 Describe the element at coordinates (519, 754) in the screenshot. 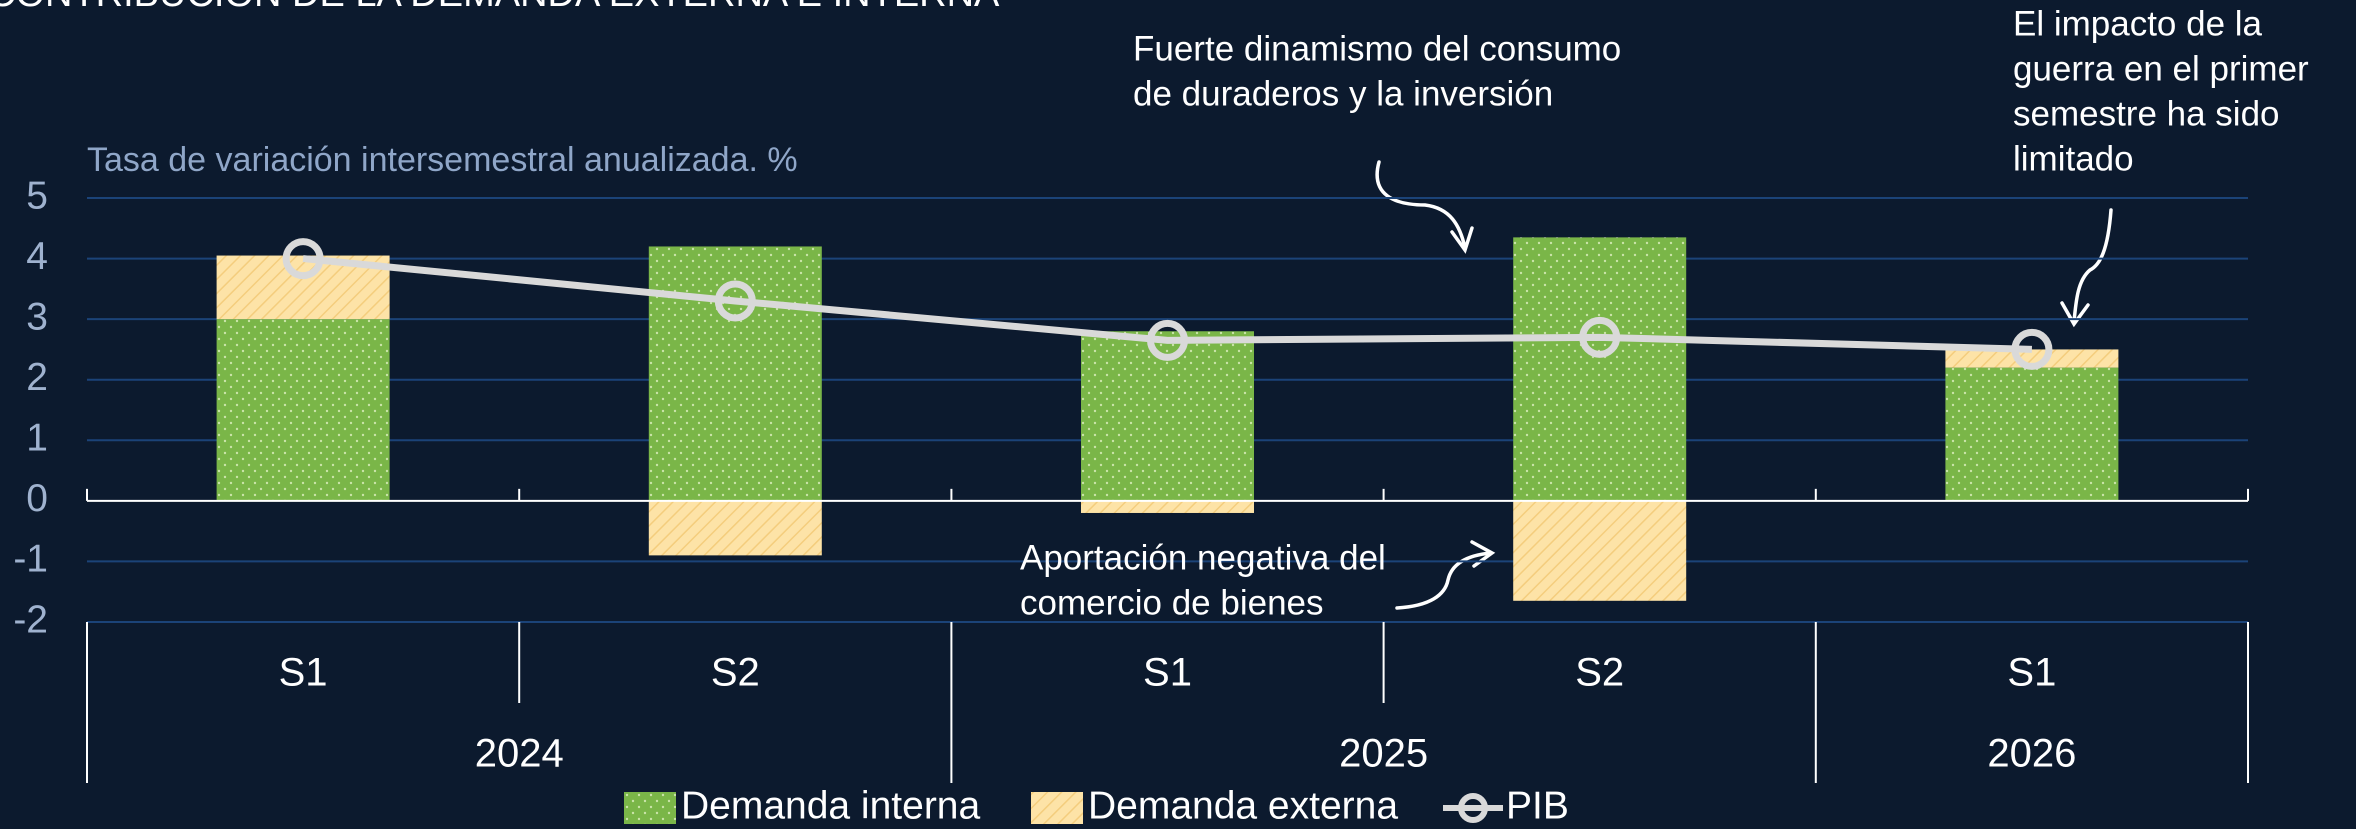

I see `x-group-label: 2024` at that location.